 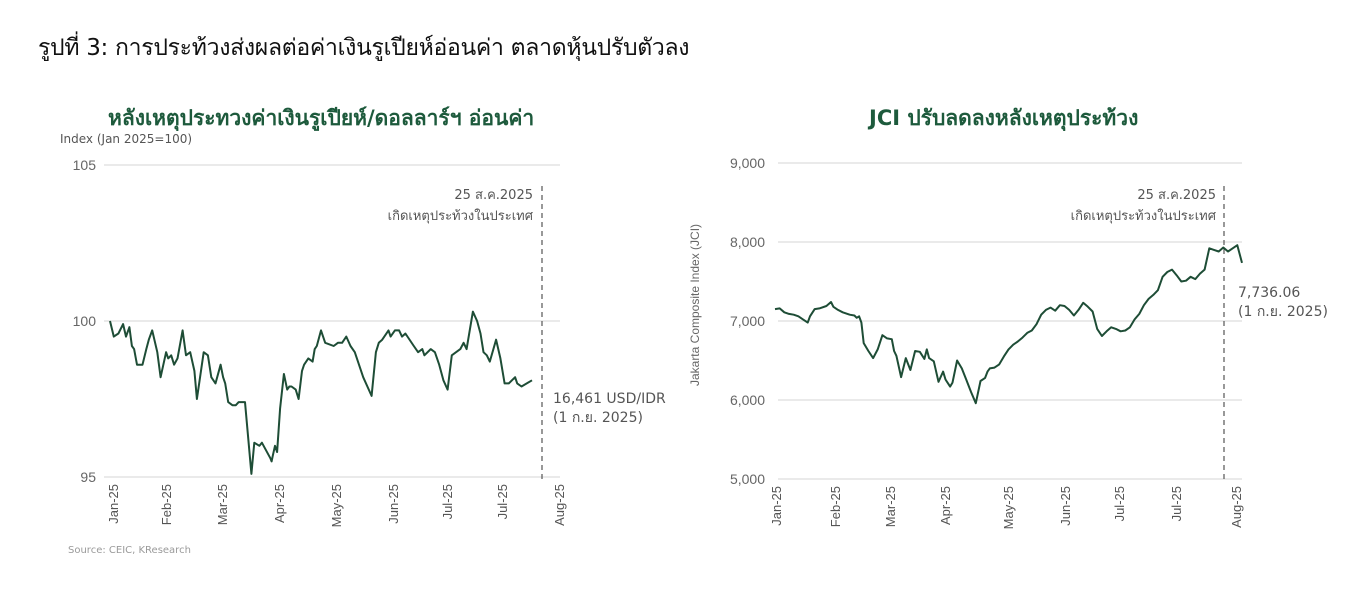 I want to click on end-value-label: 7,736.06, so click(x=1269, y=293).